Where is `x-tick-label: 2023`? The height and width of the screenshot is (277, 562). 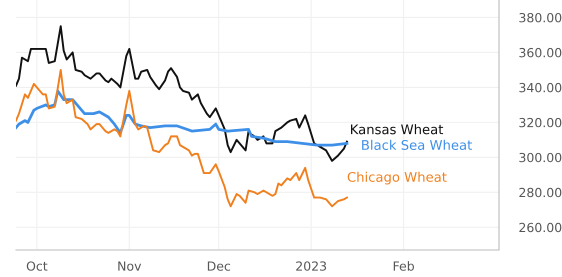 x-tick-label: 2023 is located at coordinates (311, 266).